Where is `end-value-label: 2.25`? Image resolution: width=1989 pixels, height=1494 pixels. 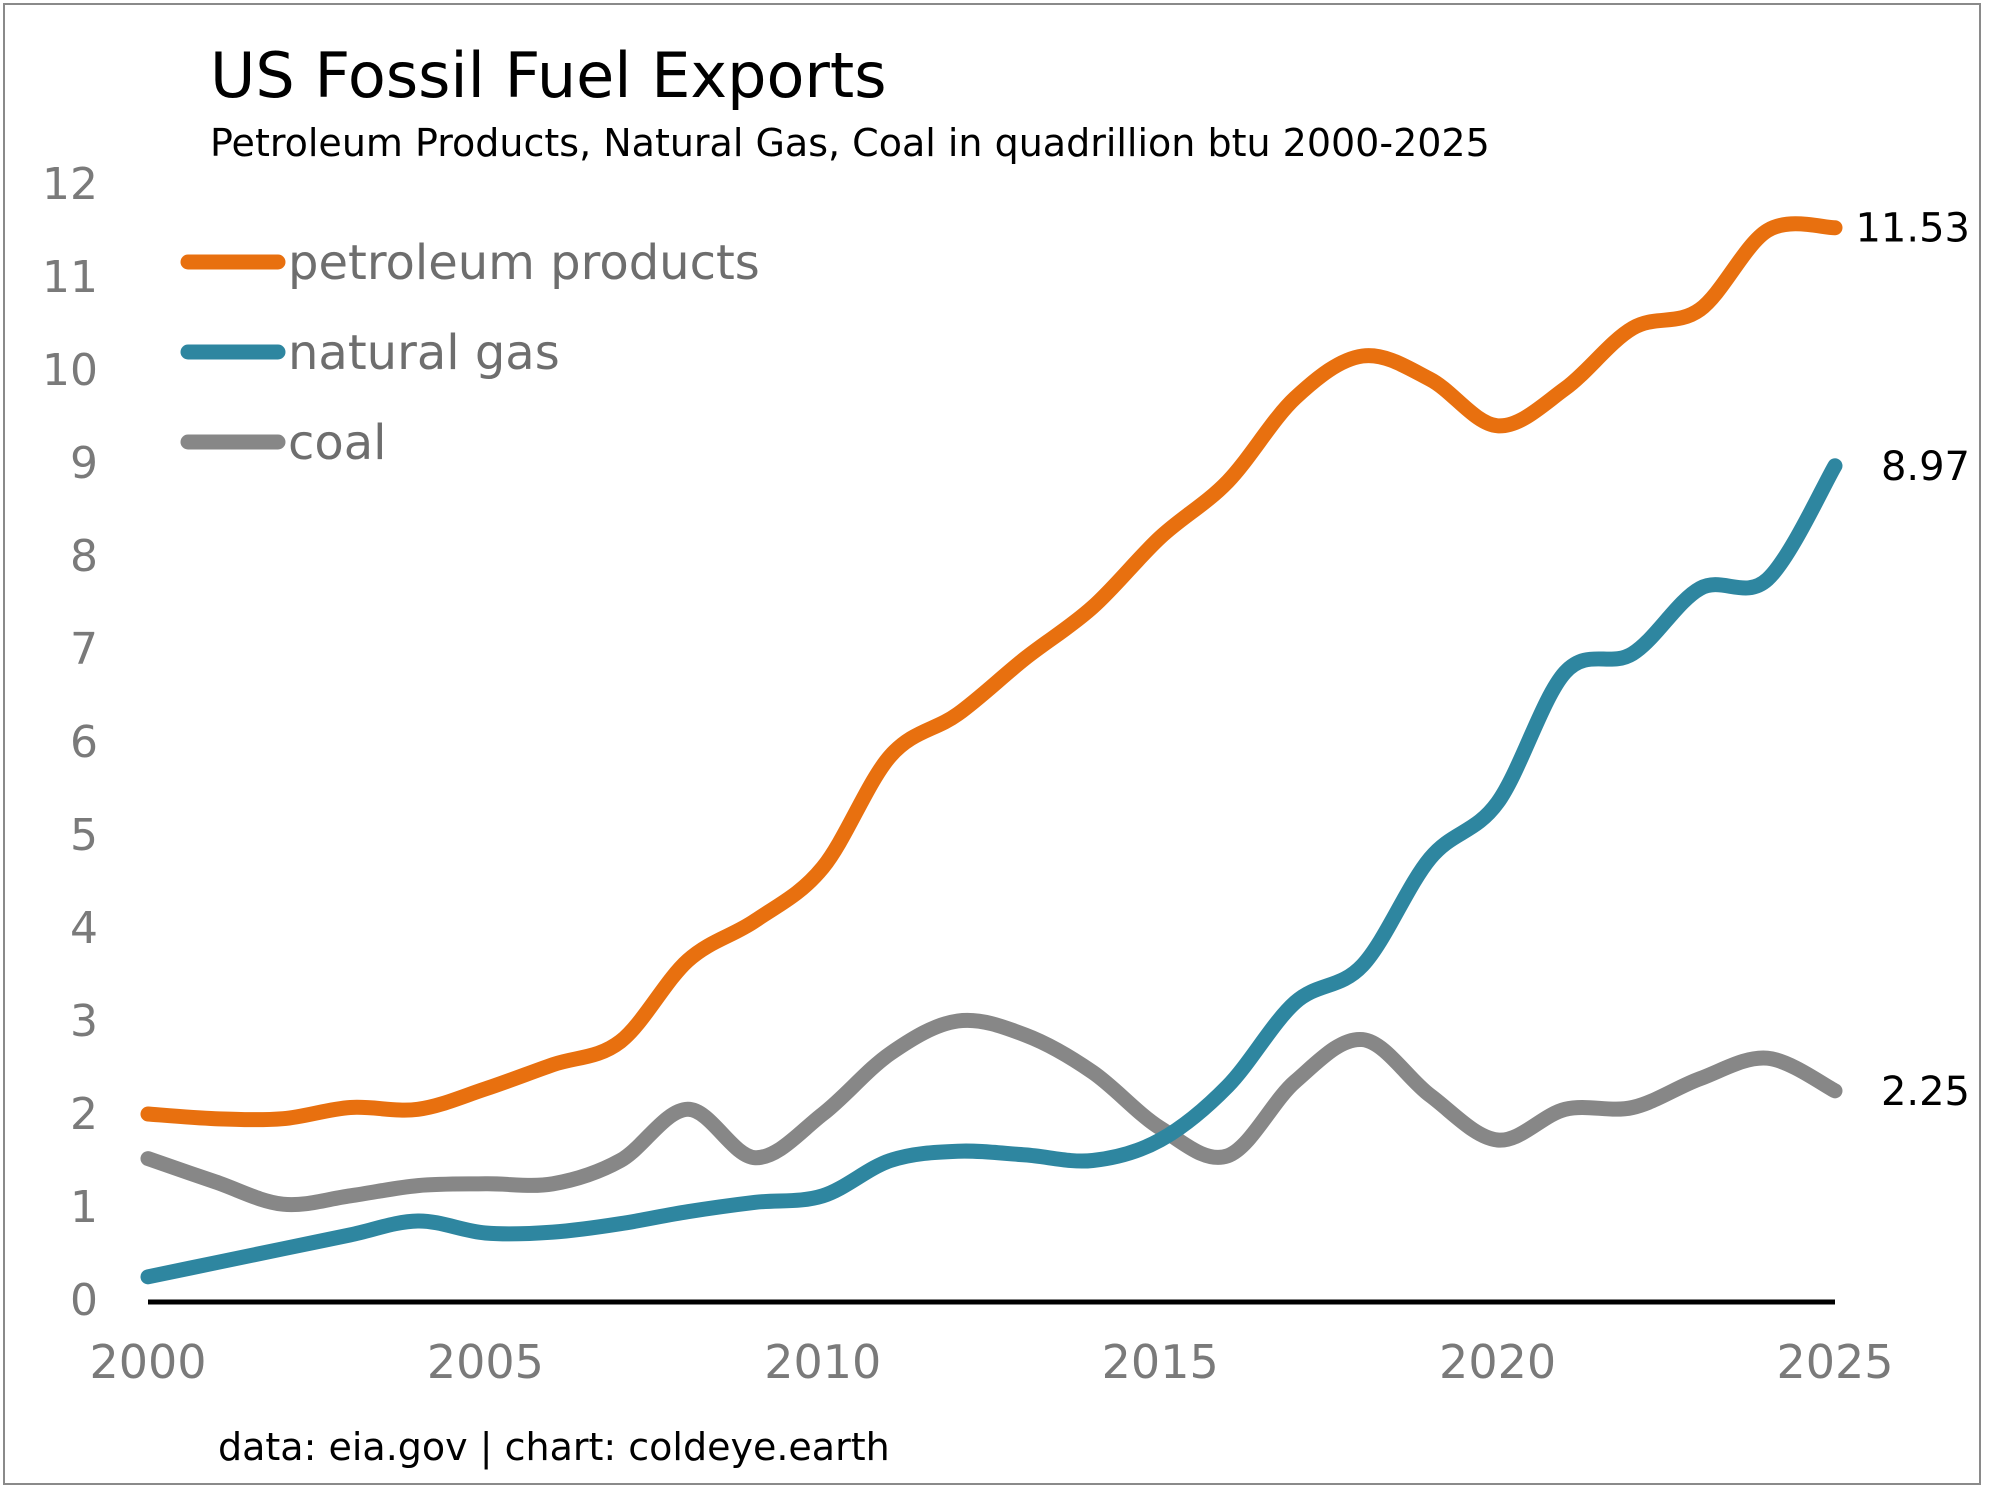 end-value-label: 2.25 is located at coordinates (1925, 1092).